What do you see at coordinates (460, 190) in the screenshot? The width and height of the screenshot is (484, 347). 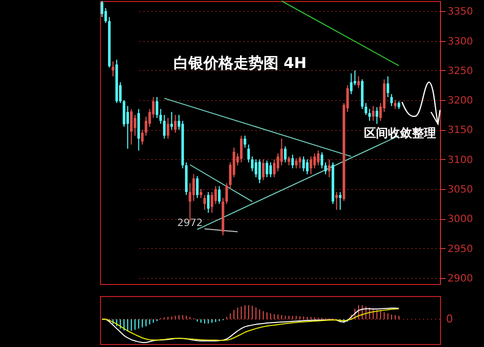 I see `y-tick-label: 3050` at bounding box center [460, 190].